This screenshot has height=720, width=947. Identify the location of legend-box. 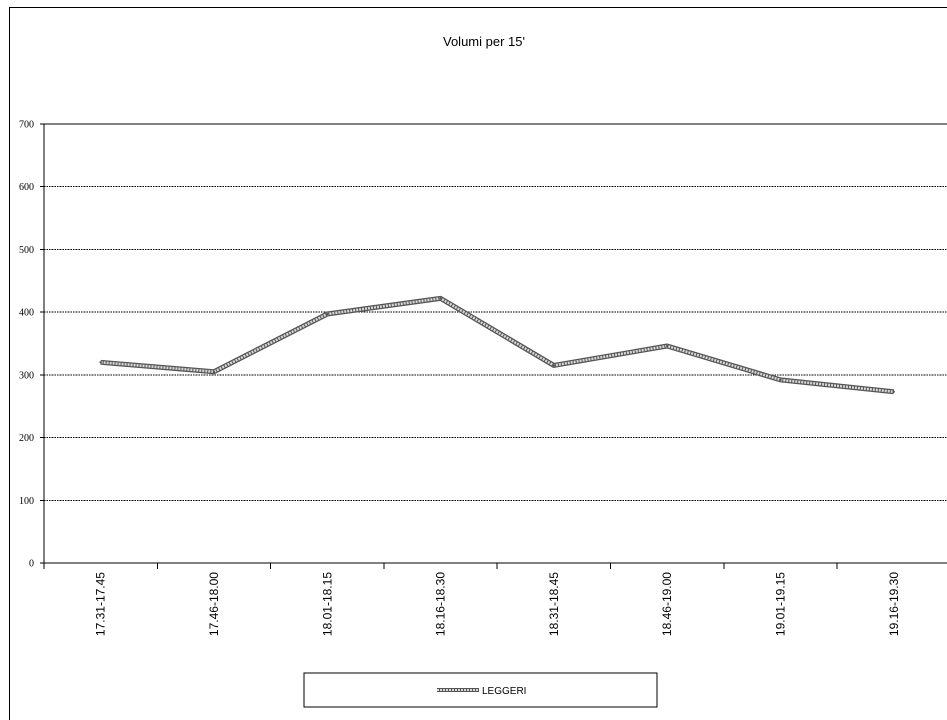
(480, 690).